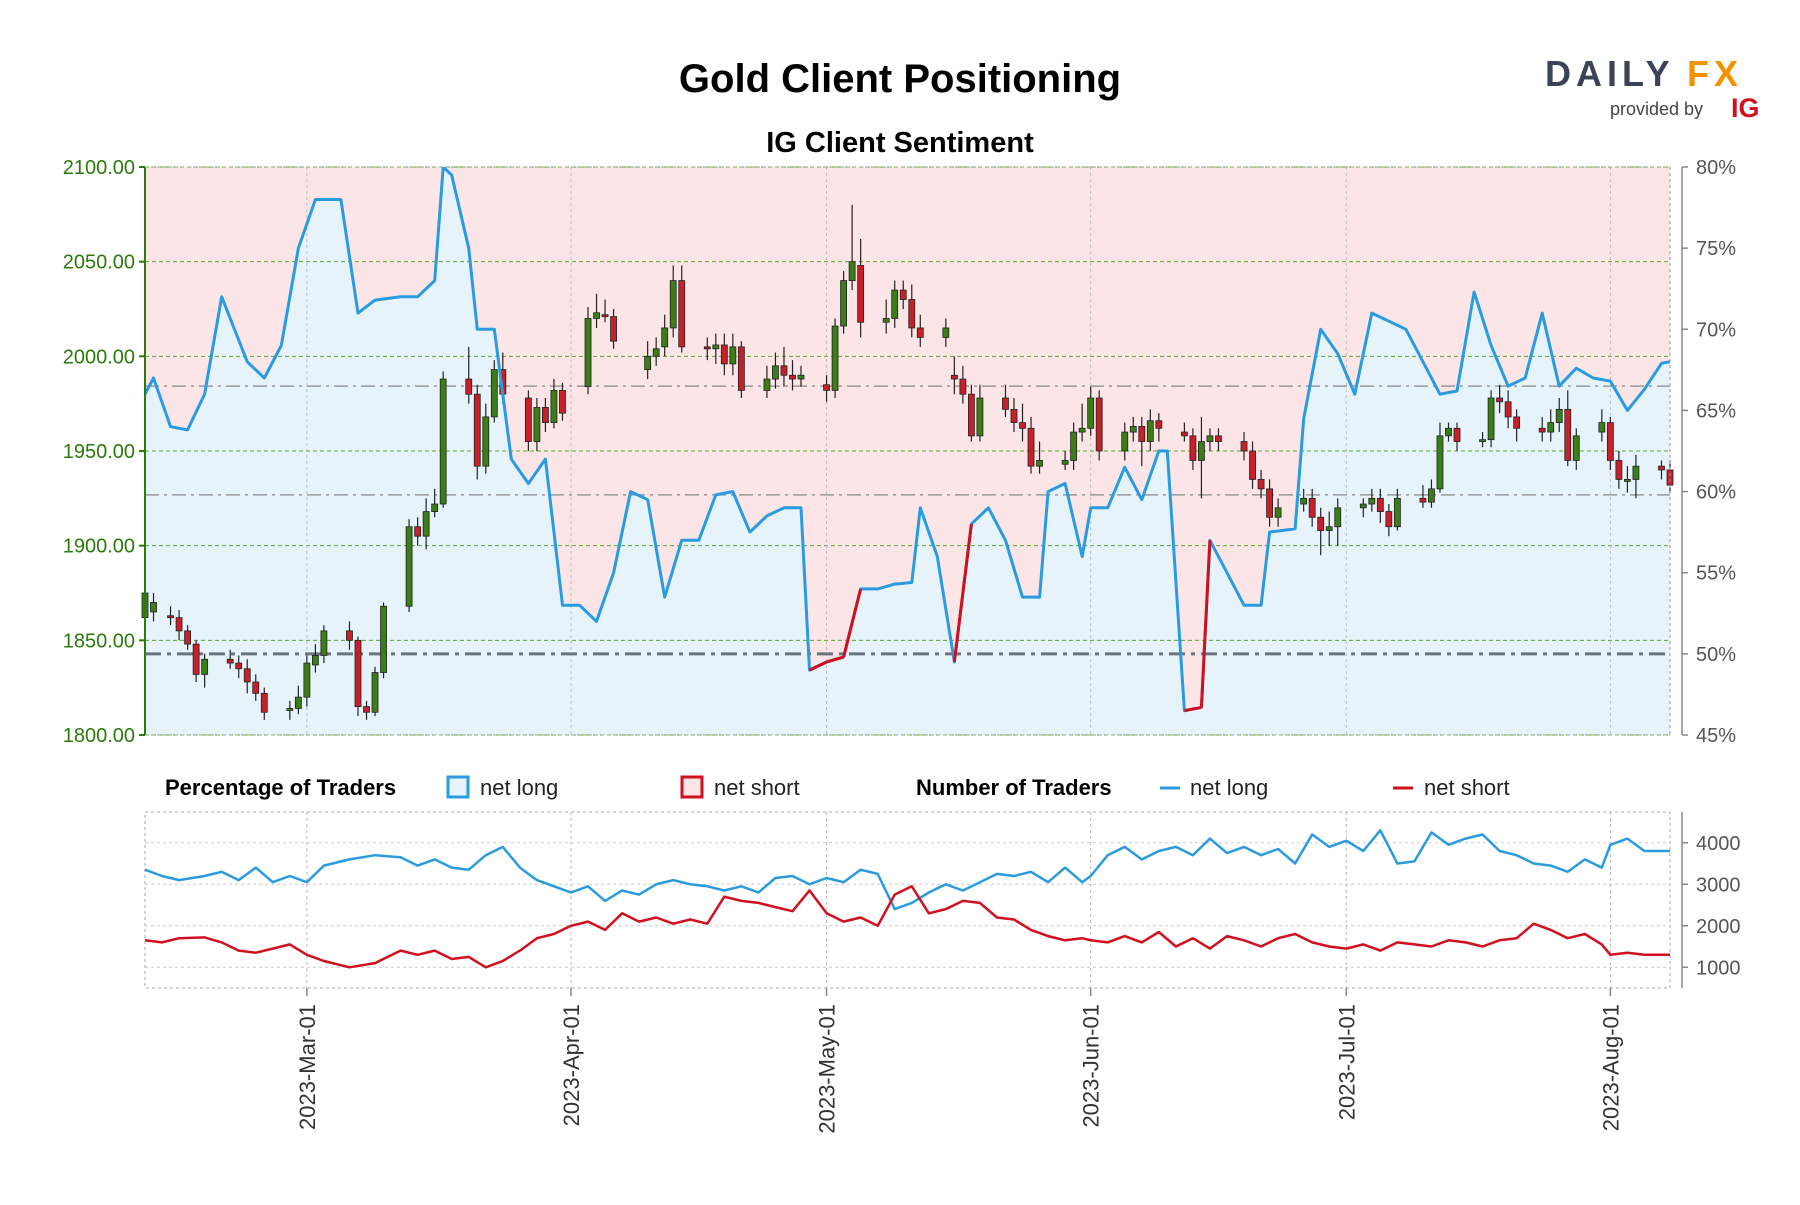  Describe the element at coordinates (1091, 1066) in the screenshot. I see `x-tick-label: 2023-Jun-01` at that location.